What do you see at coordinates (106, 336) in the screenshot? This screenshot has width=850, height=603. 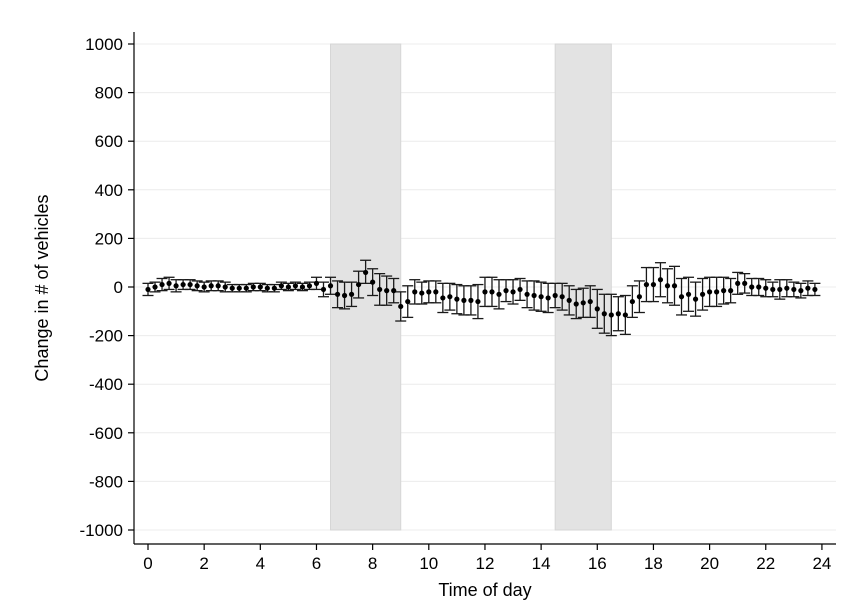 I see `y-tick-label: -200` at bounding box center [106, 336].